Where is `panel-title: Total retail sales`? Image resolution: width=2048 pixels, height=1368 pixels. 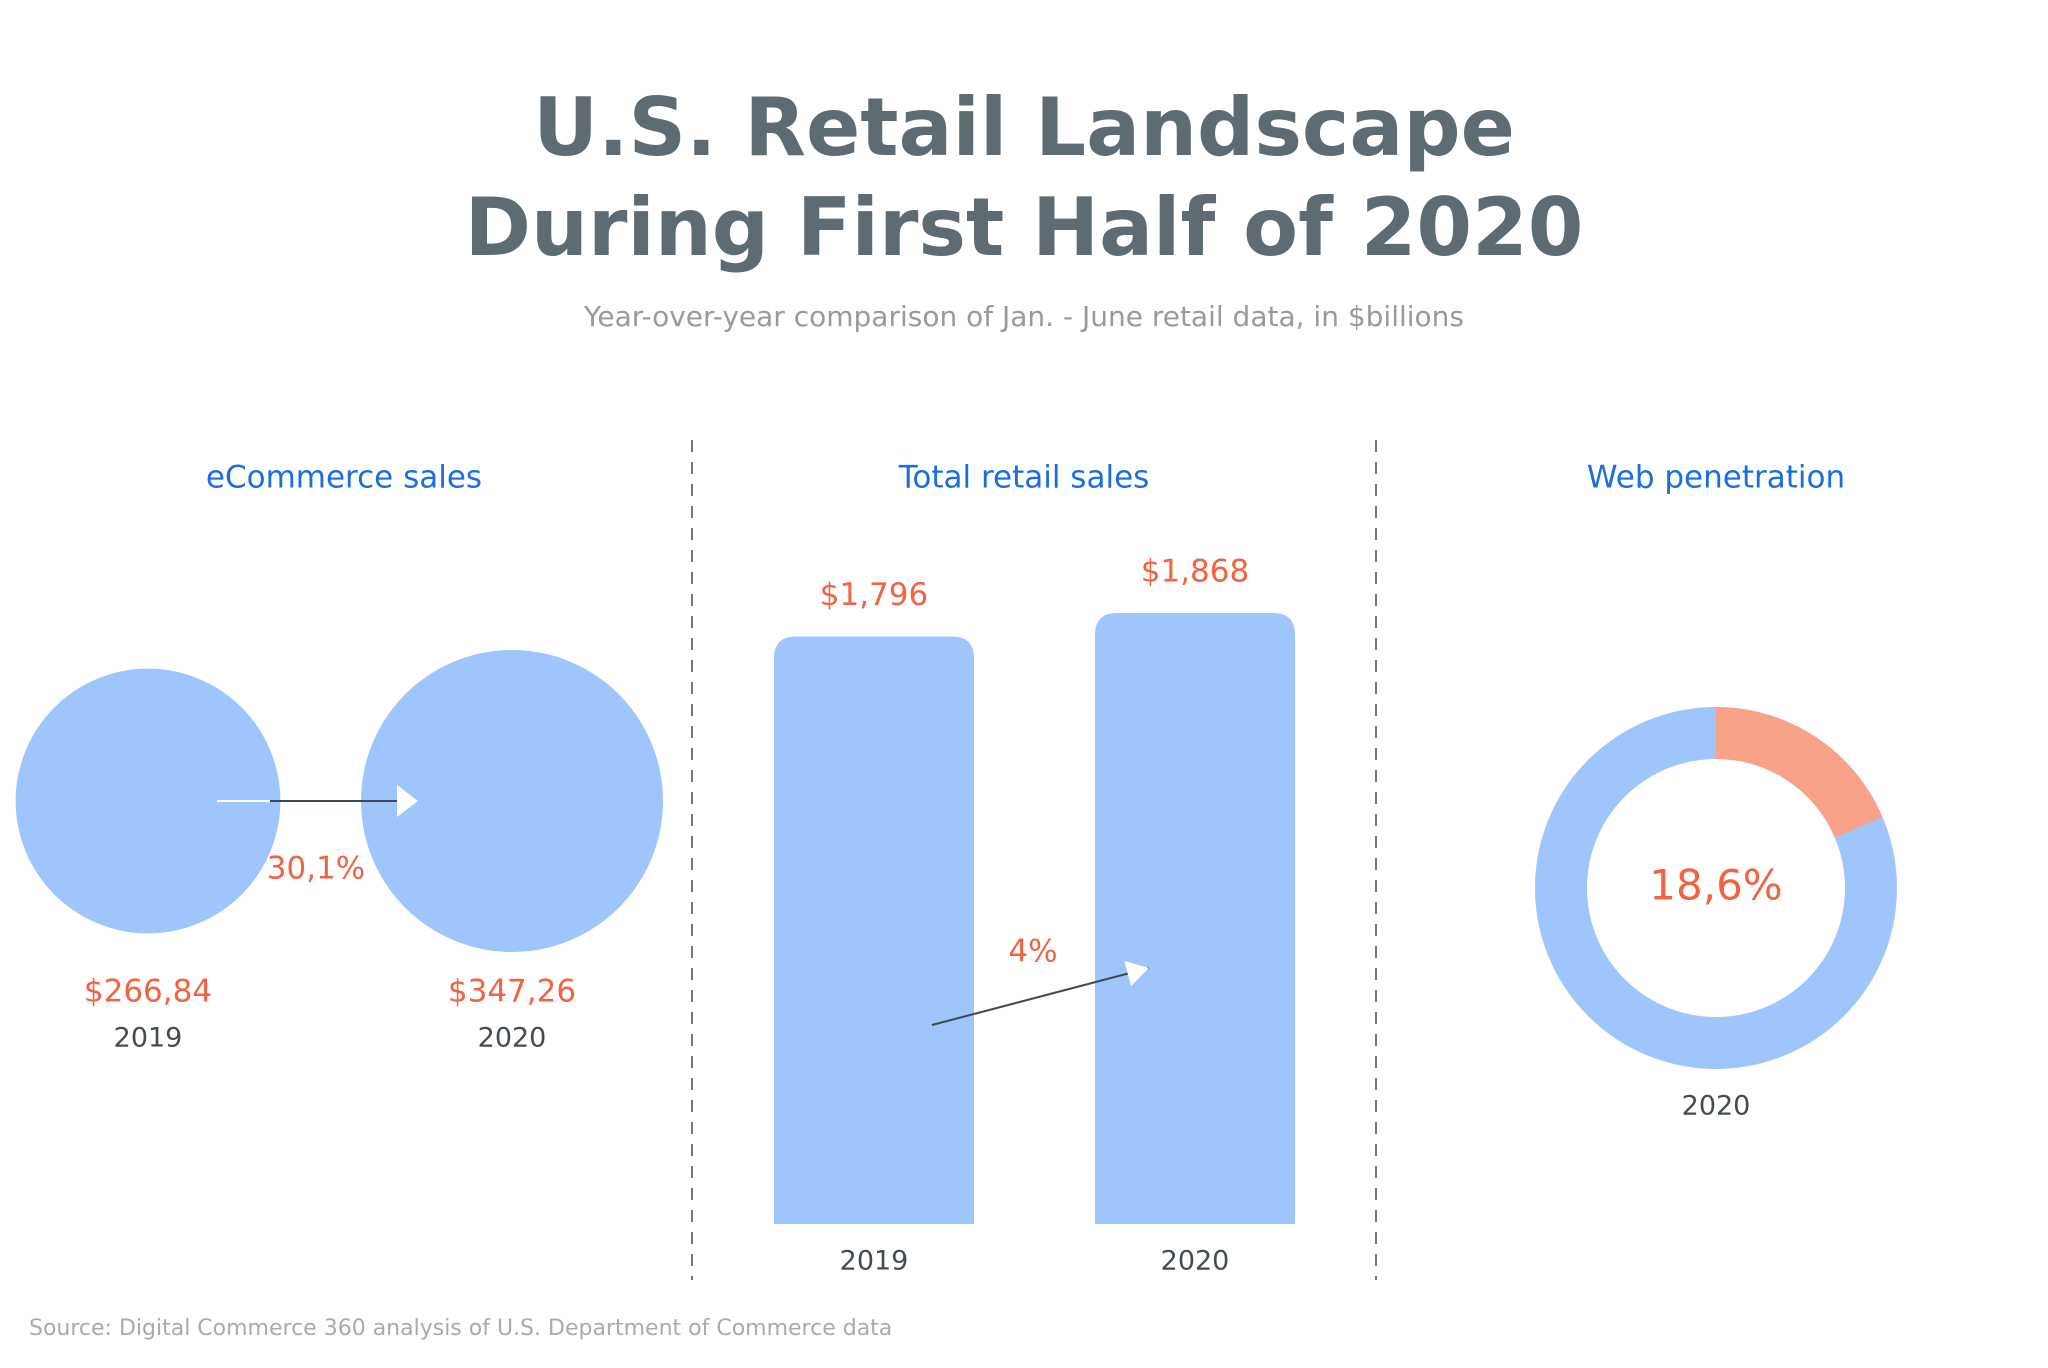 panel-title: Total retail sales is located at coordinates (1024, 478).